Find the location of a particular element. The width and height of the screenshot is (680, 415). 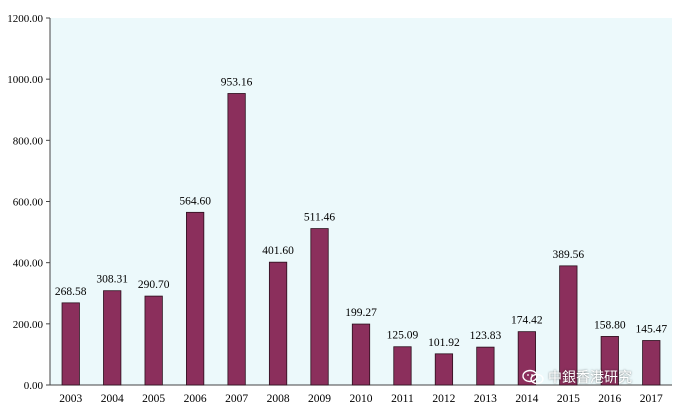

y-tick-label: 200.00 is located at coordinates (28, 325).